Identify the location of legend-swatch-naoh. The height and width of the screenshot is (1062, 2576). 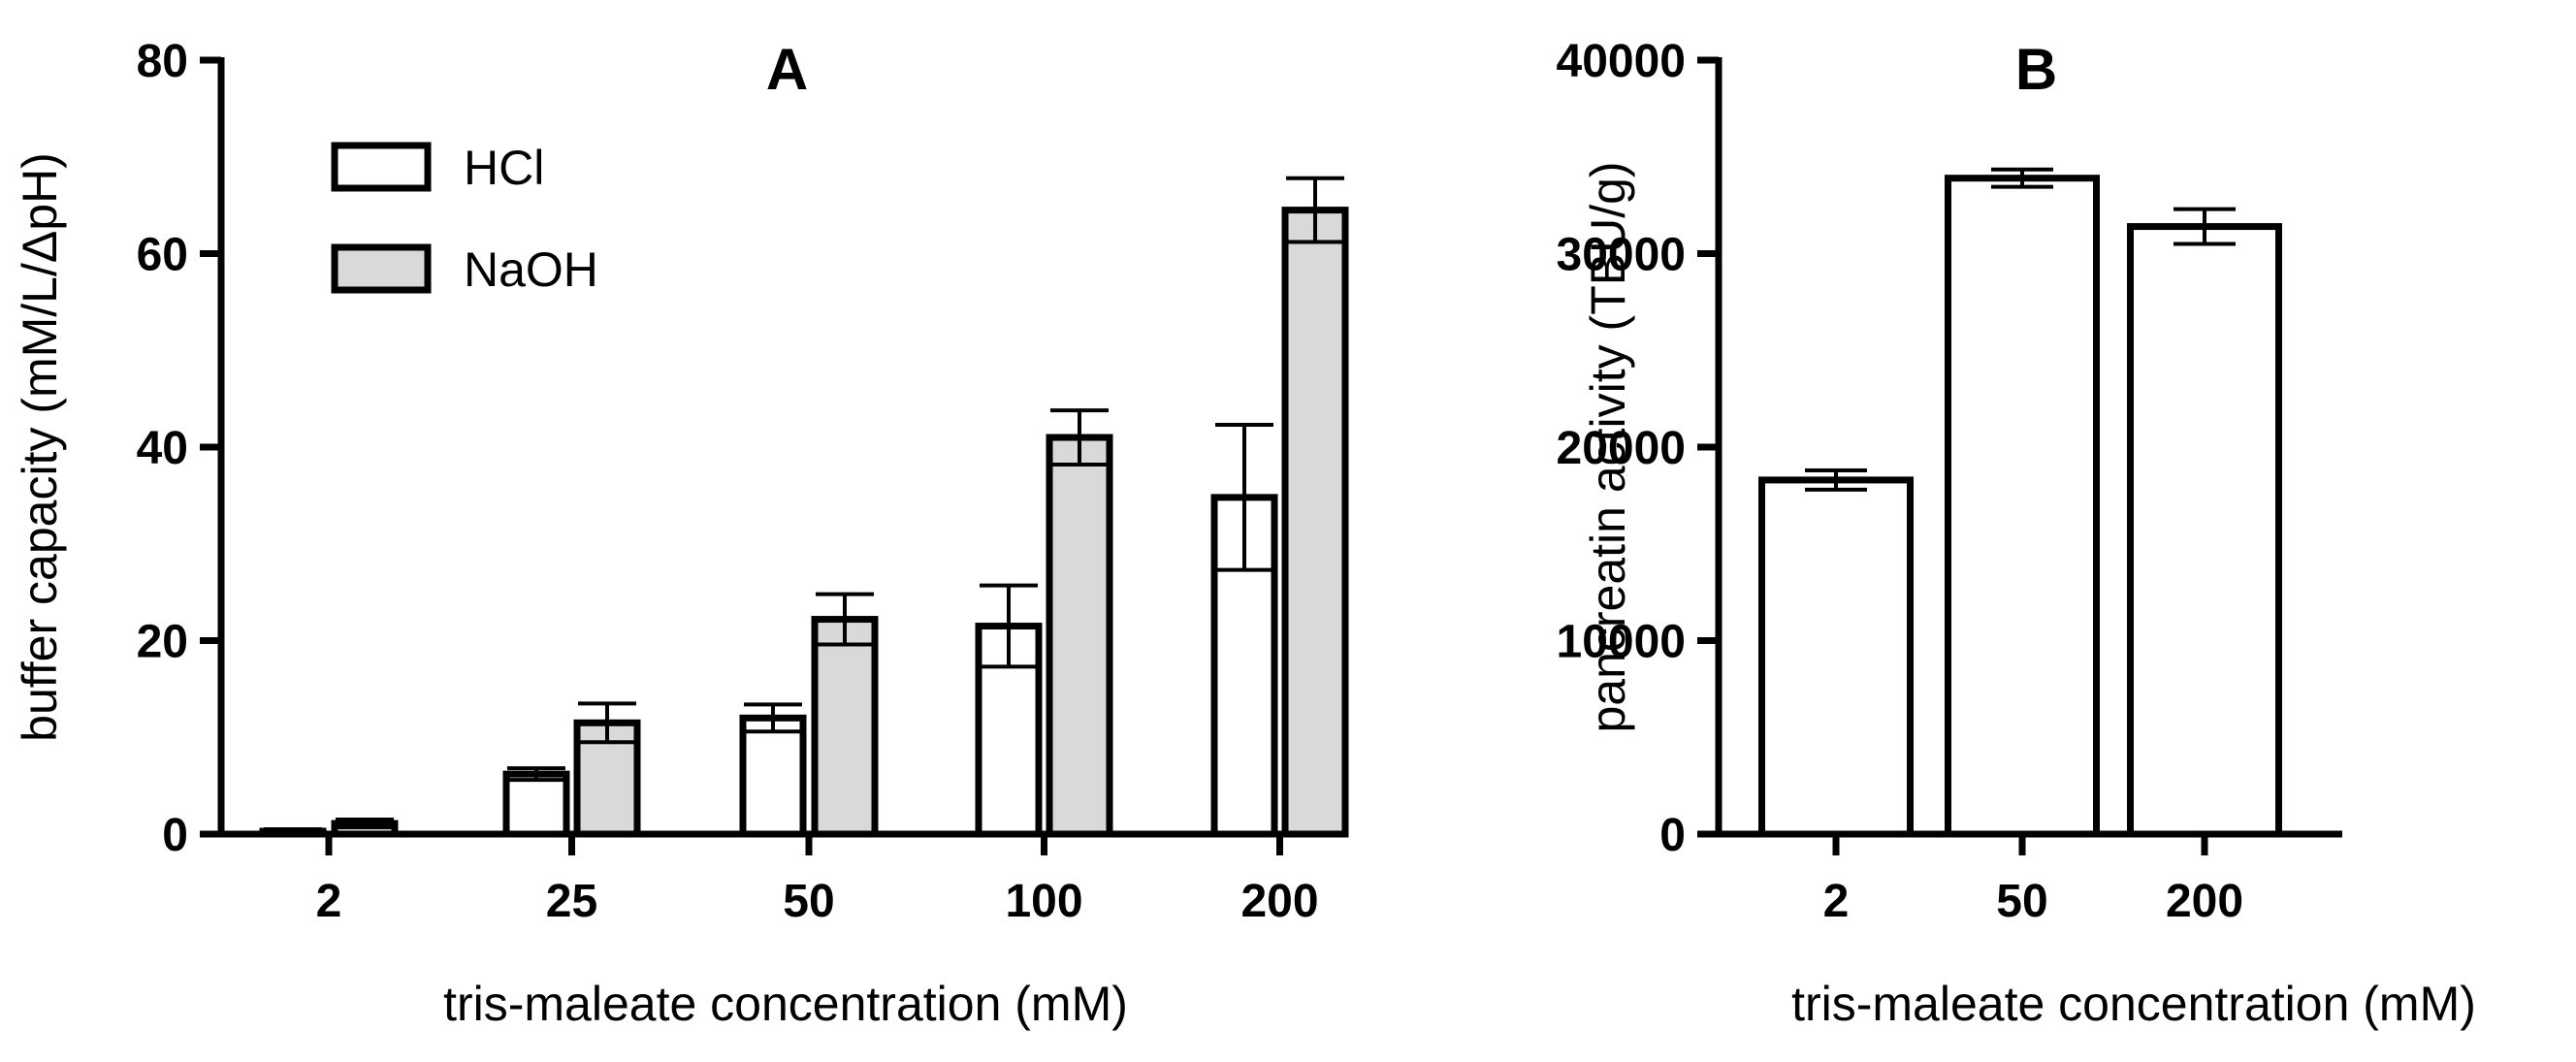
(381, 268).